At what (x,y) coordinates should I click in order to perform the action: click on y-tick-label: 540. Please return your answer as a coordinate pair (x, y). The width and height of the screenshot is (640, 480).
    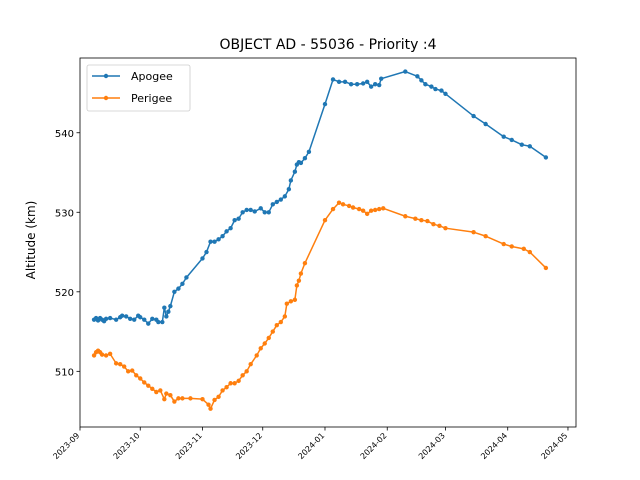
    Looking at the image, I should click on (64, 134).